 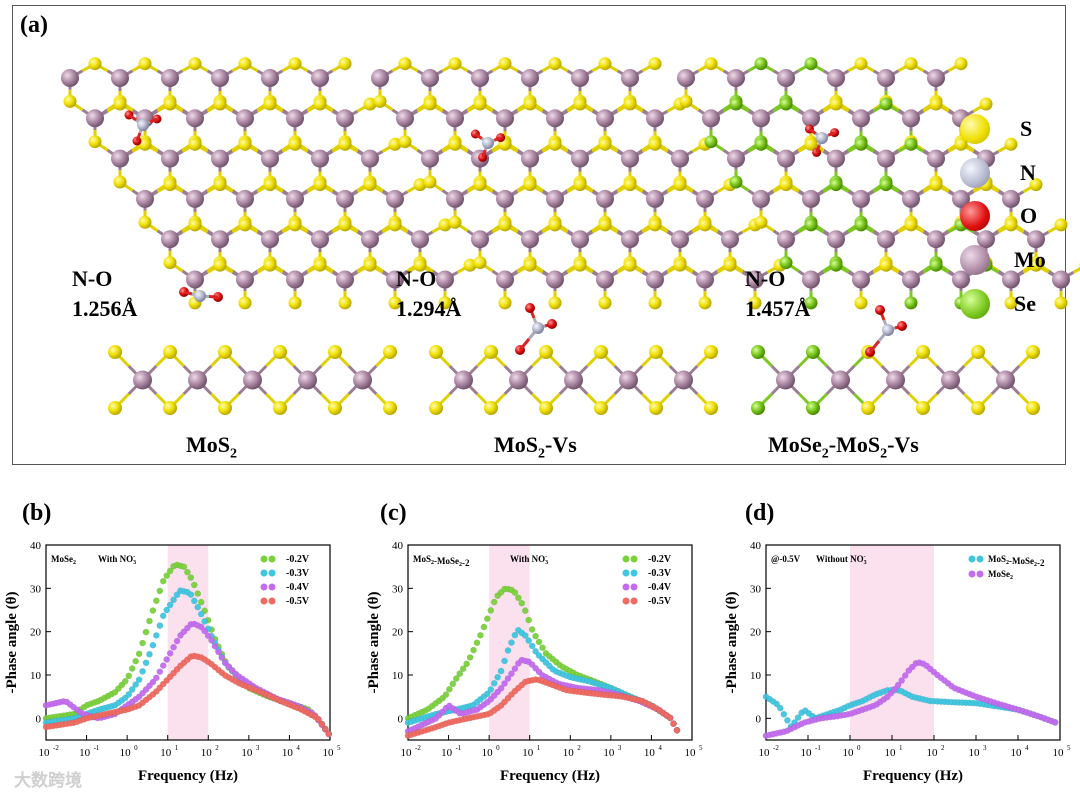 What do you see at coordinates (660, 601) in the screenshot?
I see `legend-label: -0.5V` at bounding box center [660, 601].